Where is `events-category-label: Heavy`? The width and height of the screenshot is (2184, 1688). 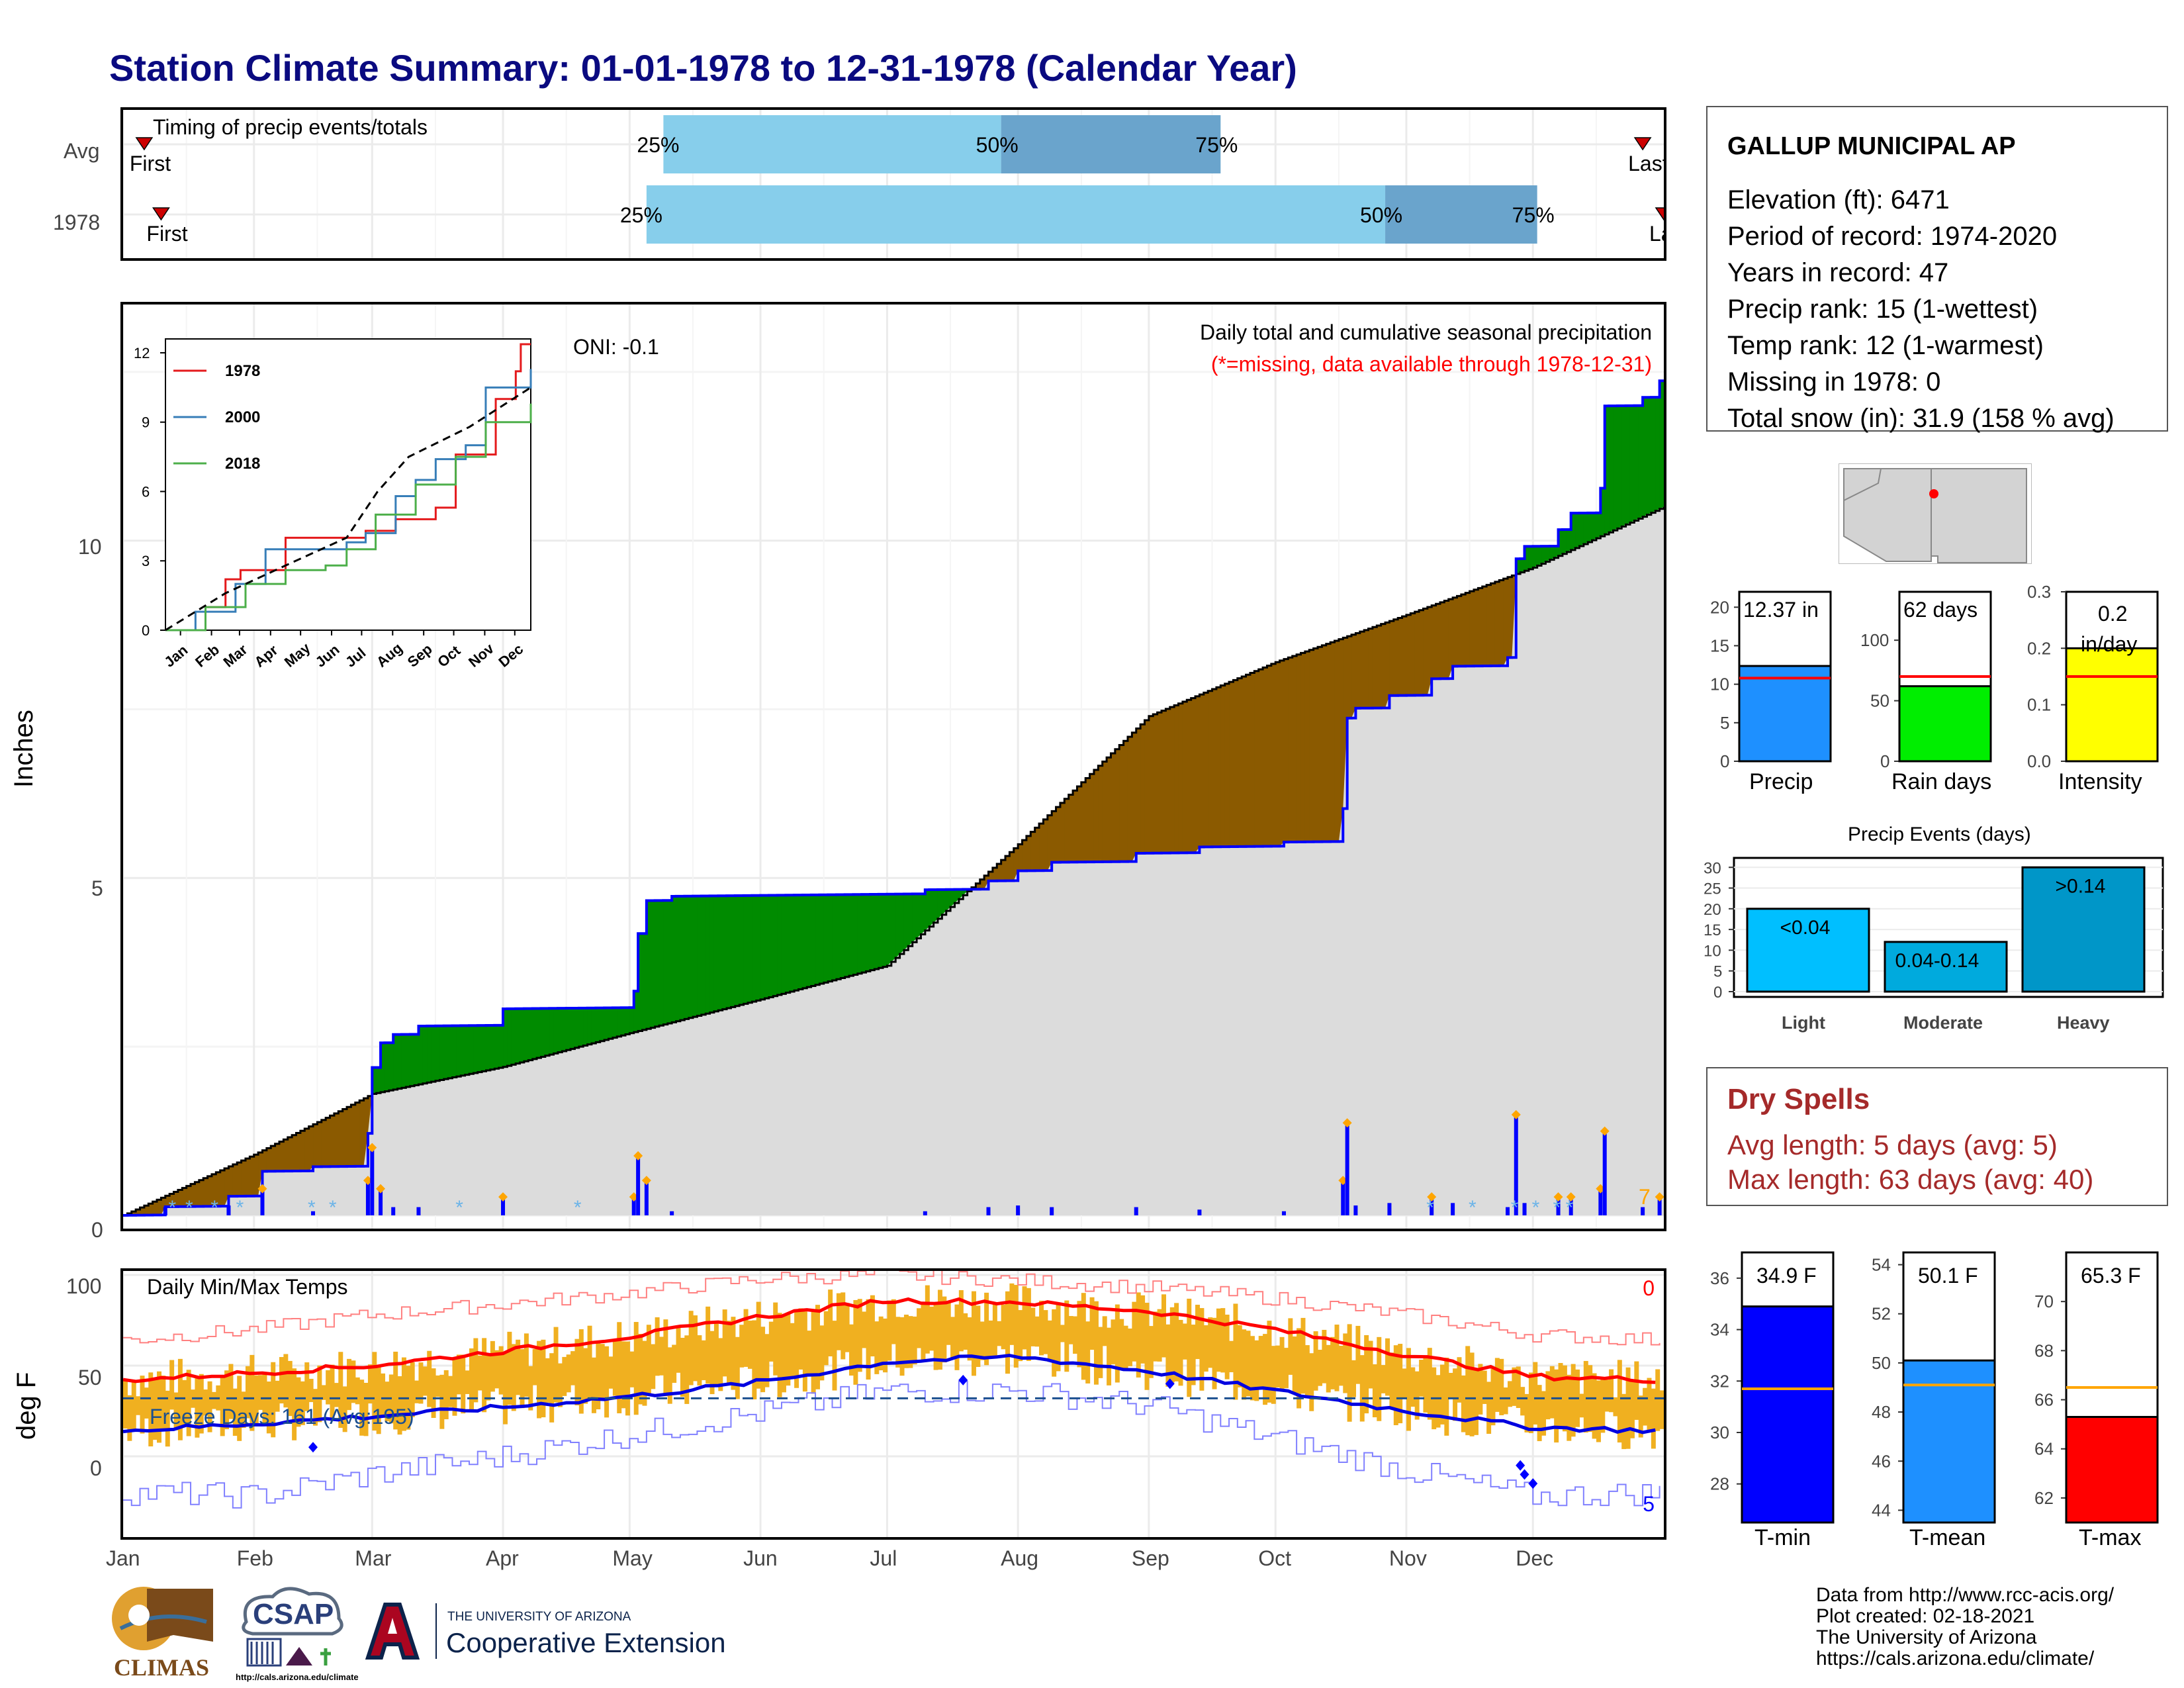 events-category-label: Heavy is located at coordinates (2083, 1023).